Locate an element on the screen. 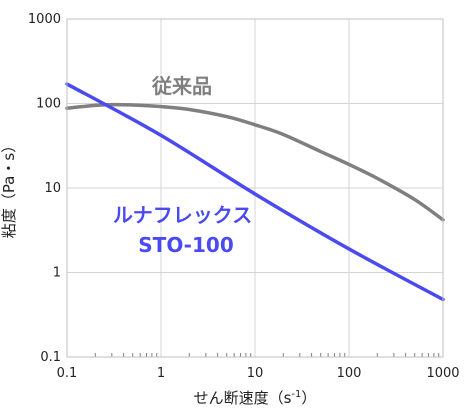  y-tick-label: 1000 is located at coordinates (44, 19).